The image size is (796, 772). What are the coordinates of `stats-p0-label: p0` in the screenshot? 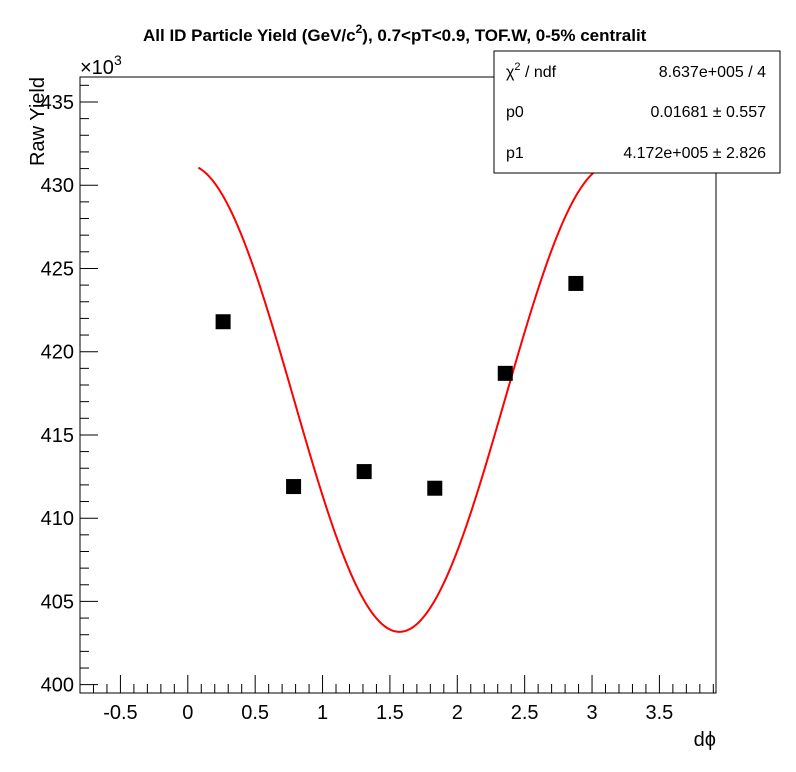 It's located at (515, 112).